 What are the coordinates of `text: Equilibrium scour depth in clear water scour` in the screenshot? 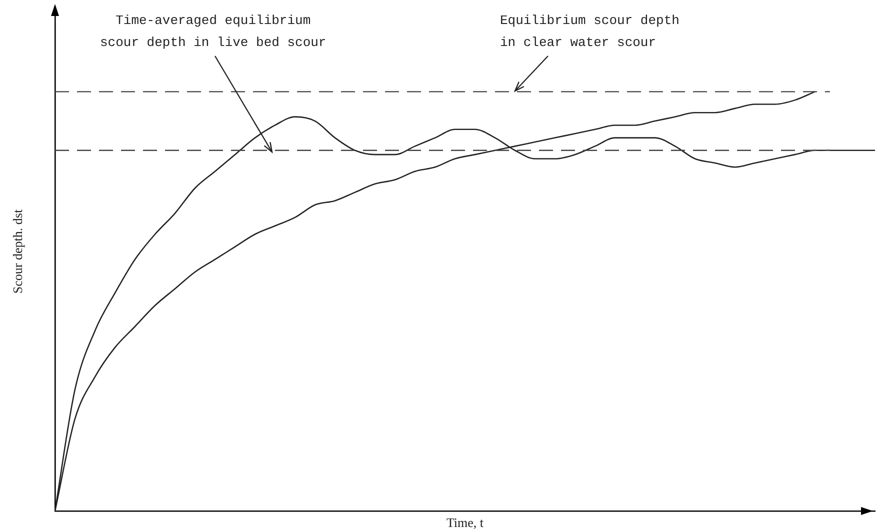 It's located at (590, 32).